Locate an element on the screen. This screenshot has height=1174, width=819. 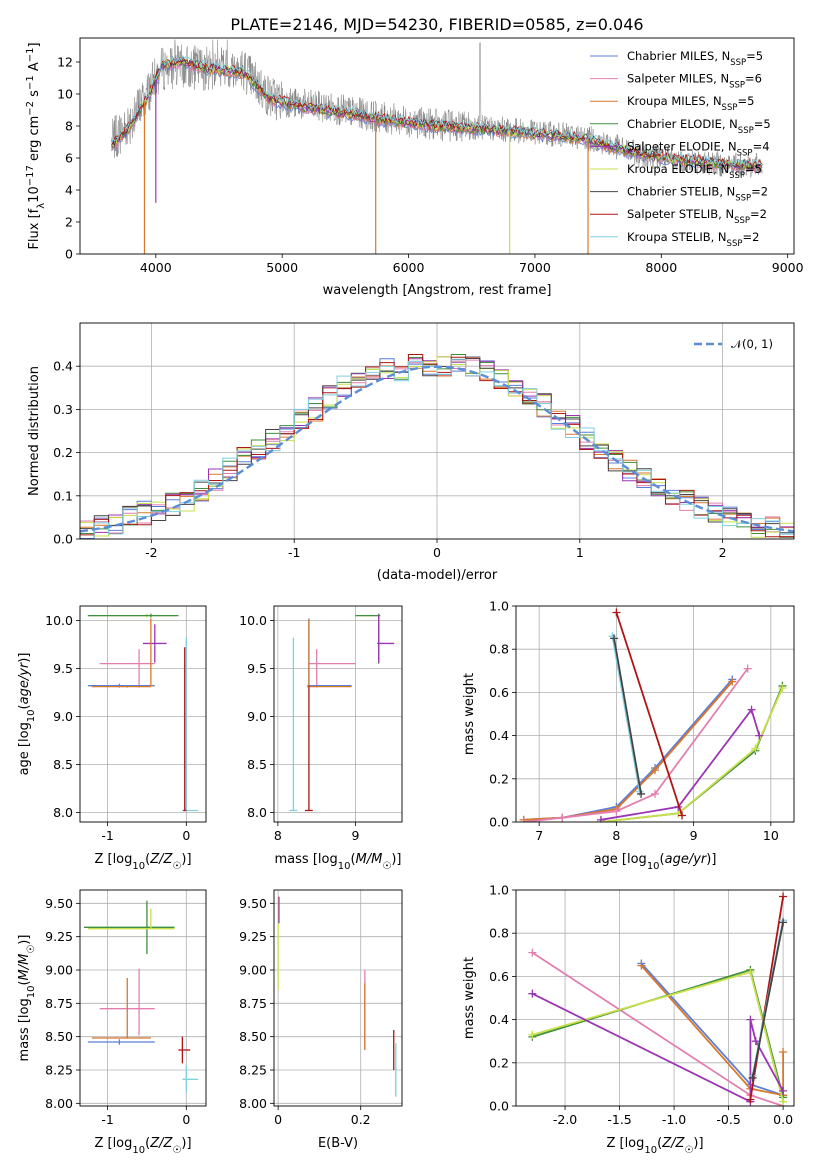
x-axis-label: E(B-V) is located at coordinates (338, 1143).